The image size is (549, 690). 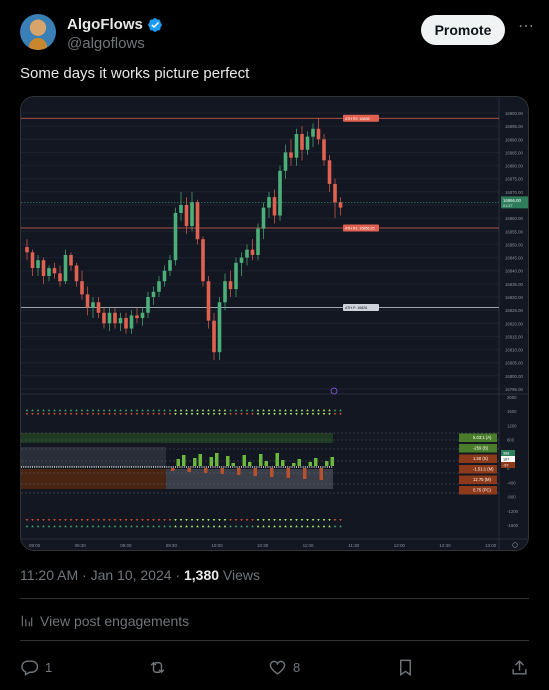 What do you see at coordinates (284, 667) in the screenshot?
I see `like-button: 8` at bounding box center [284, 667].